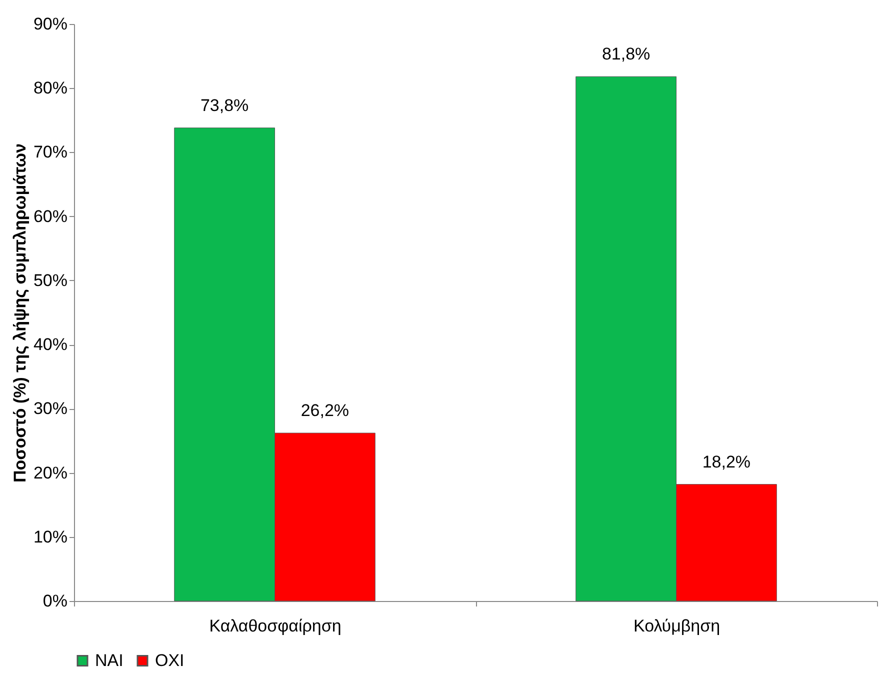 This screenshot has width=888, height=679. What do you see at coordinates (626, 54) in the screenshot?
I see `data-label: 81,8%` at bounding box center [626, 54].